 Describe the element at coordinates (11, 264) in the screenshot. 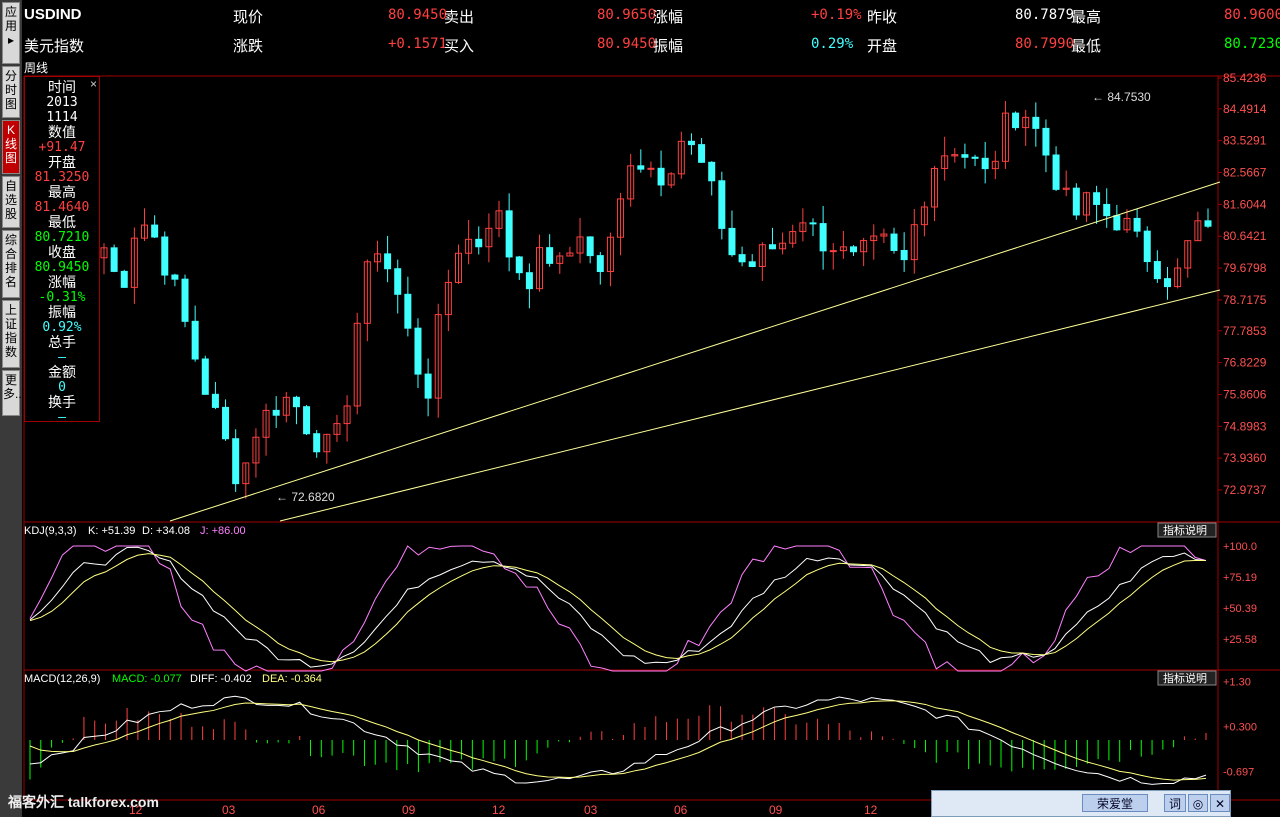

I see `tab-4: 综合排名` at that location.